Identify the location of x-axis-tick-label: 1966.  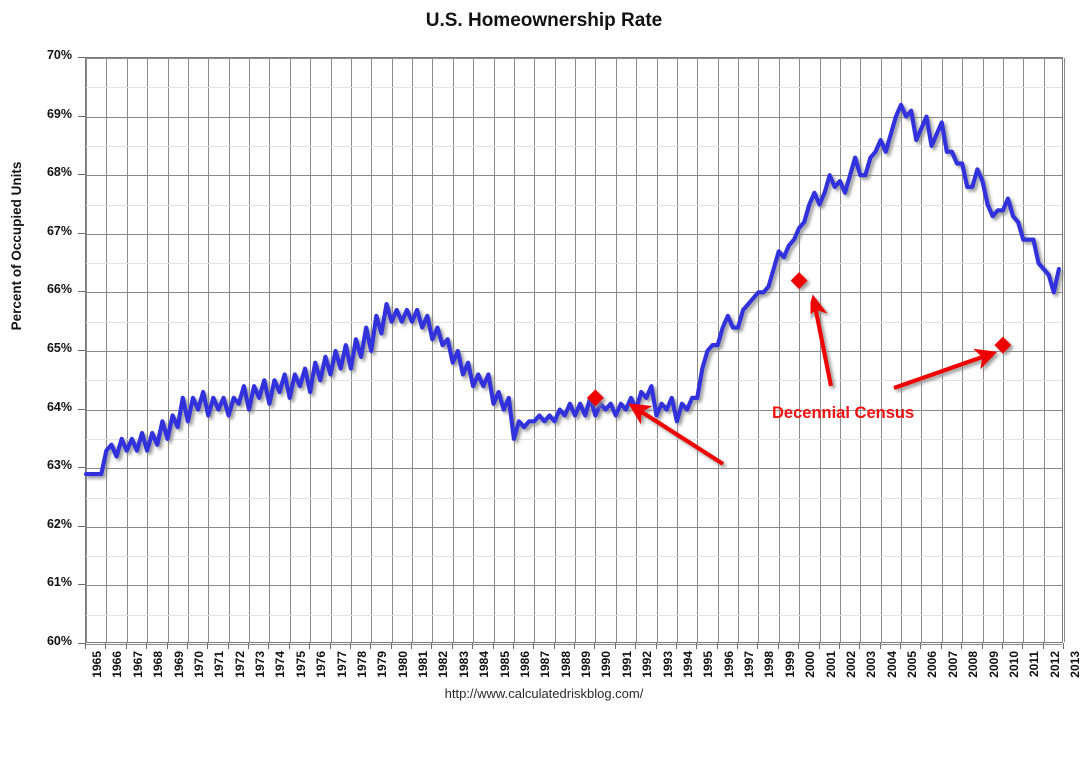
(117, 664).